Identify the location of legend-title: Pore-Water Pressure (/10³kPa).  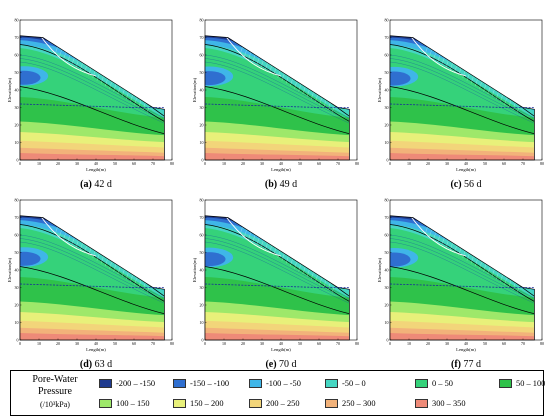
(55, 392).